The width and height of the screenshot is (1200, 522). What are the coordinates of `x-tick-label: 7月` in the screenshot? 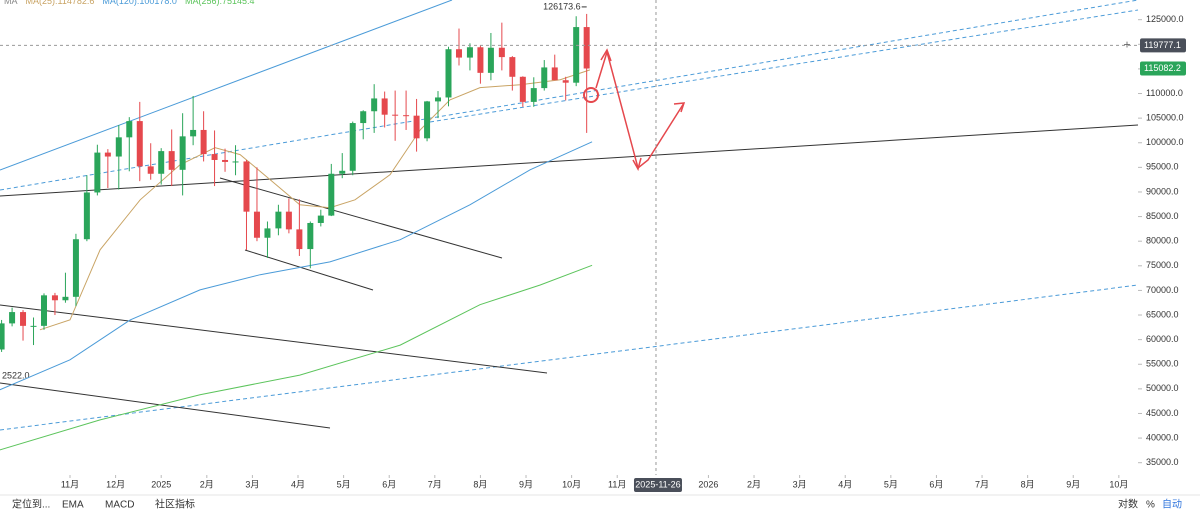 It's located at (982, 484).